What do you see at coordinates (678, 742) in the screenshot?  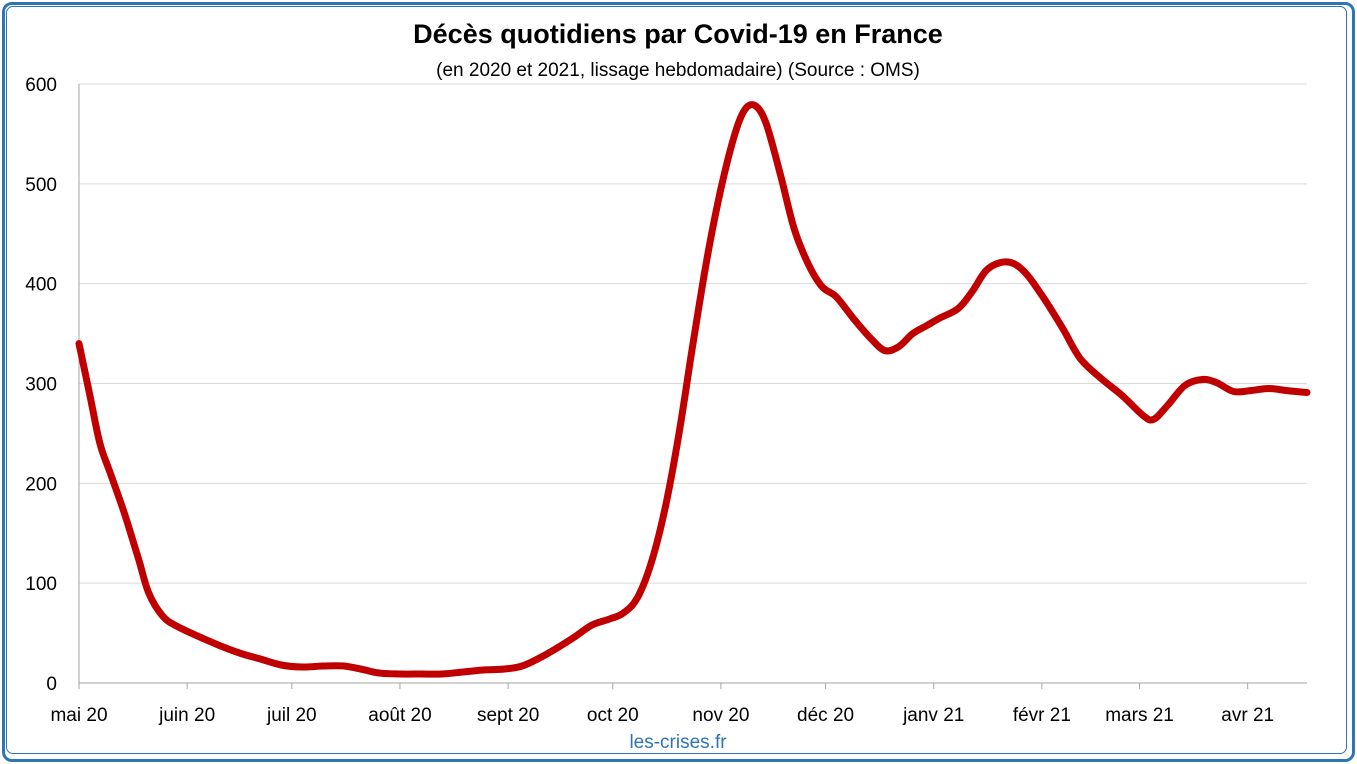 I see `source-label: les-crises.fr` at bounding box center [678, 742].